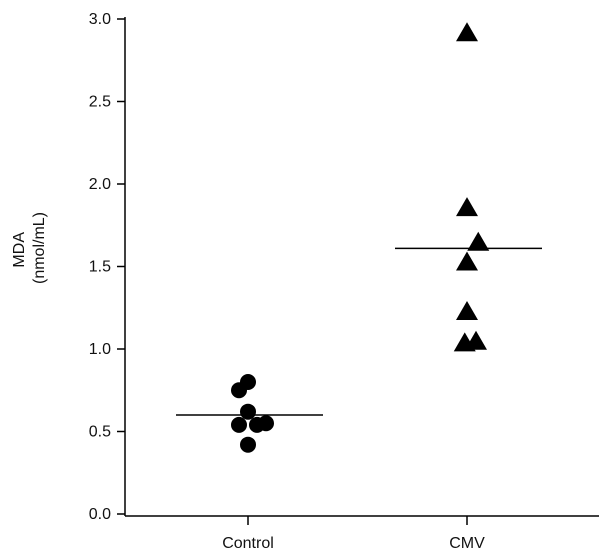 Image resolution: width=599 pixels, height=552 pixels. Describe the element at coordinates (100, 184) in the screenshot. I see `y-tick-label: 2.0` at that location.